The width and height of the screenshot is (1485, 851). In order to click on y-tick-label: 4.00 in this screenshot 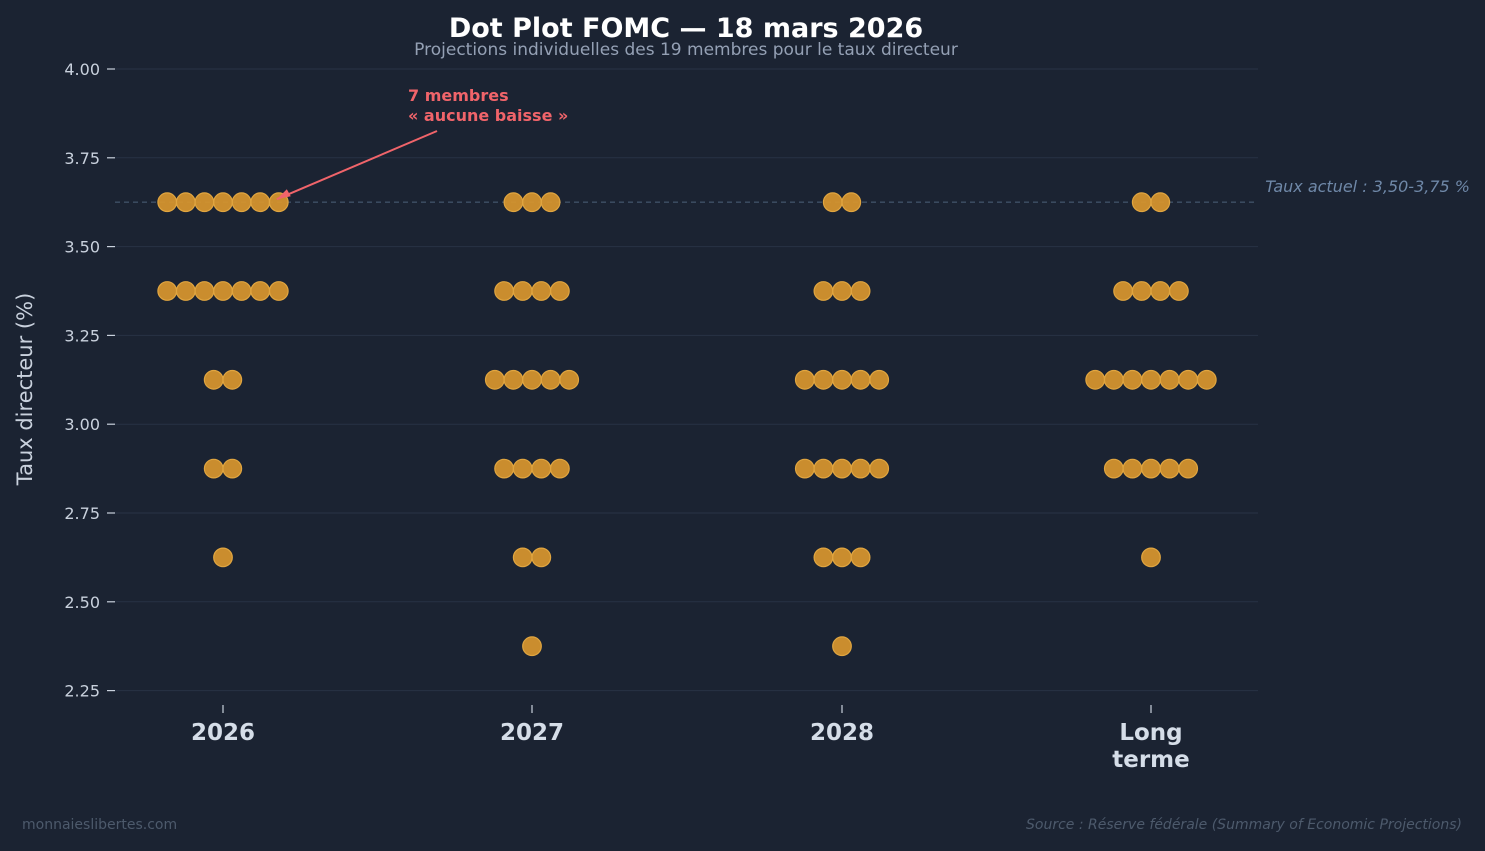, I will do `click(82, 69)`.